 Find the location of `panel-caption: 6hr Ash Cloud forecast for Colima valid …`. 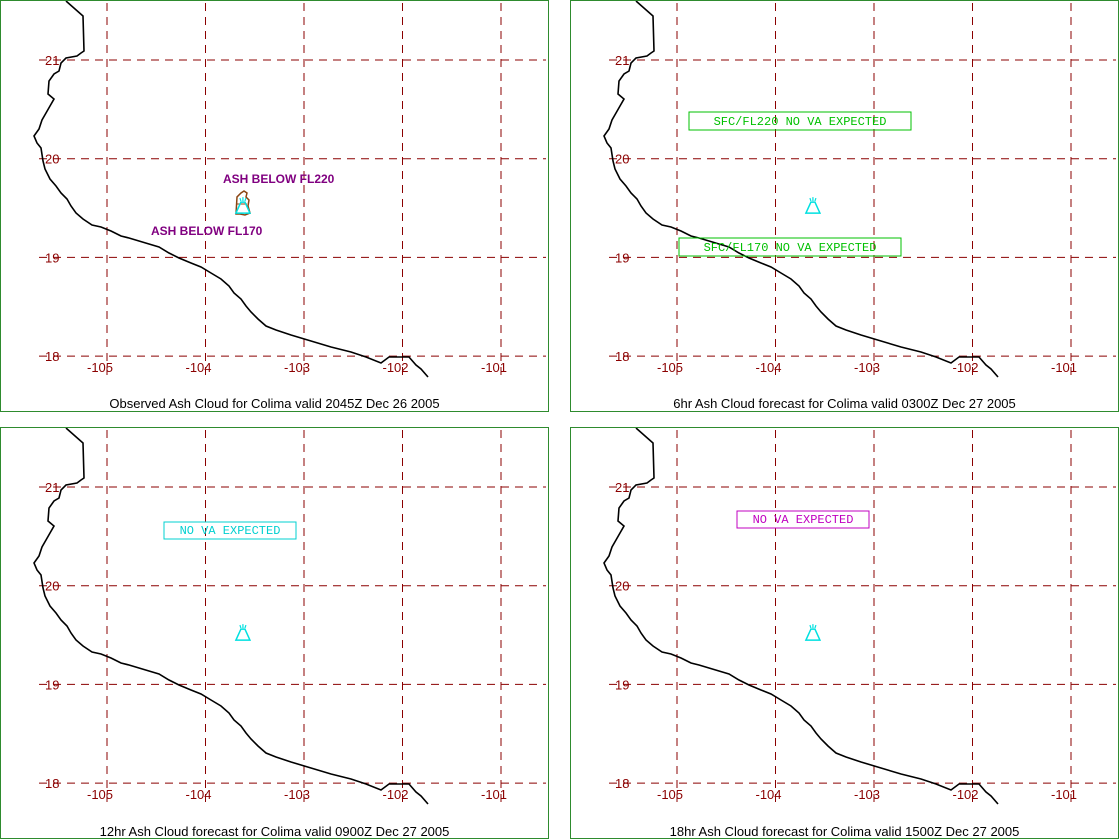

panel-caption: 6hr Ash Cloud forecast for Colima valid … is located at coordinates (844, 403).